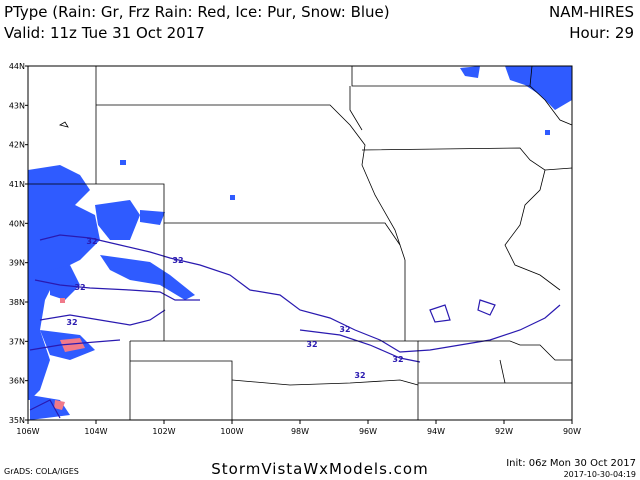 This screenshot has height=480, width=640. What do you see at coordinates (17, 223) in the screenshot?
I see `lat-label: 40N` at bounding box center [17, 223].